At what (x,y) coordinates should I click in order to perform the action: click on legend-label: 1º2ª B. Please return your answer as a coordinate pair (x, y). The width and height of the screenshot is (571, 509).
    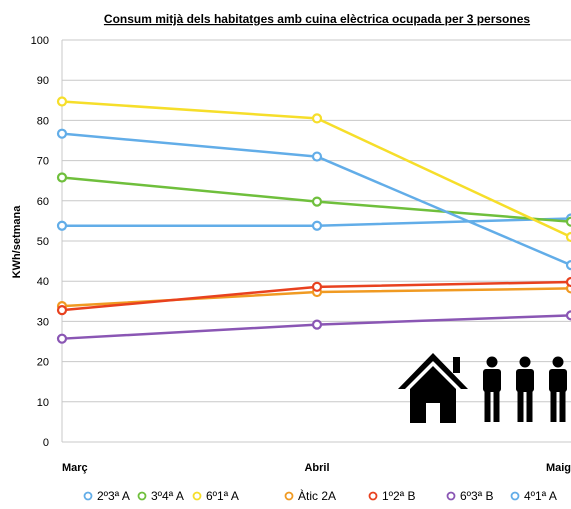
    Looking at the image, I should click on (399, 496).